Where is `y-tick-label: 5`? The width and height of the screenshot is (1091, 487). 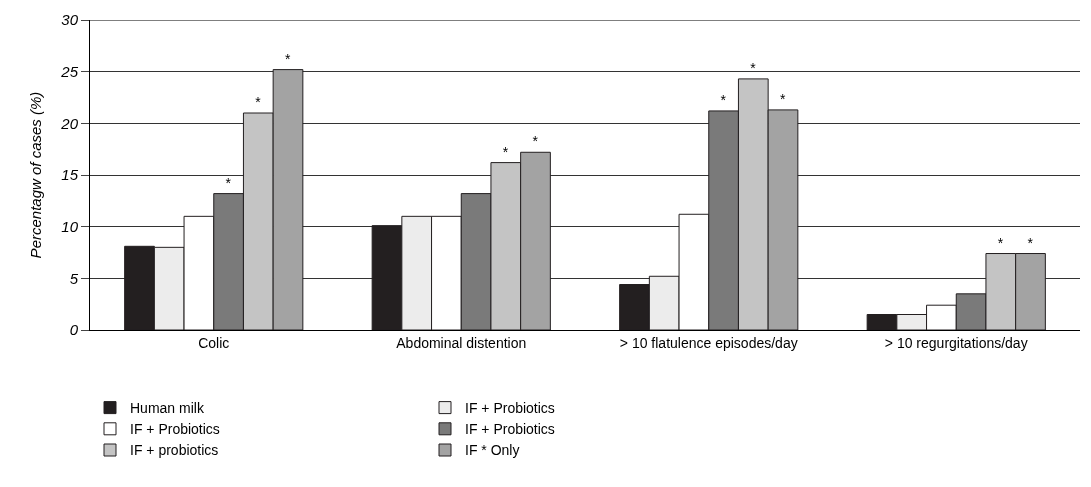
y-tick-label: 5 is located at coordinates (74, 278).